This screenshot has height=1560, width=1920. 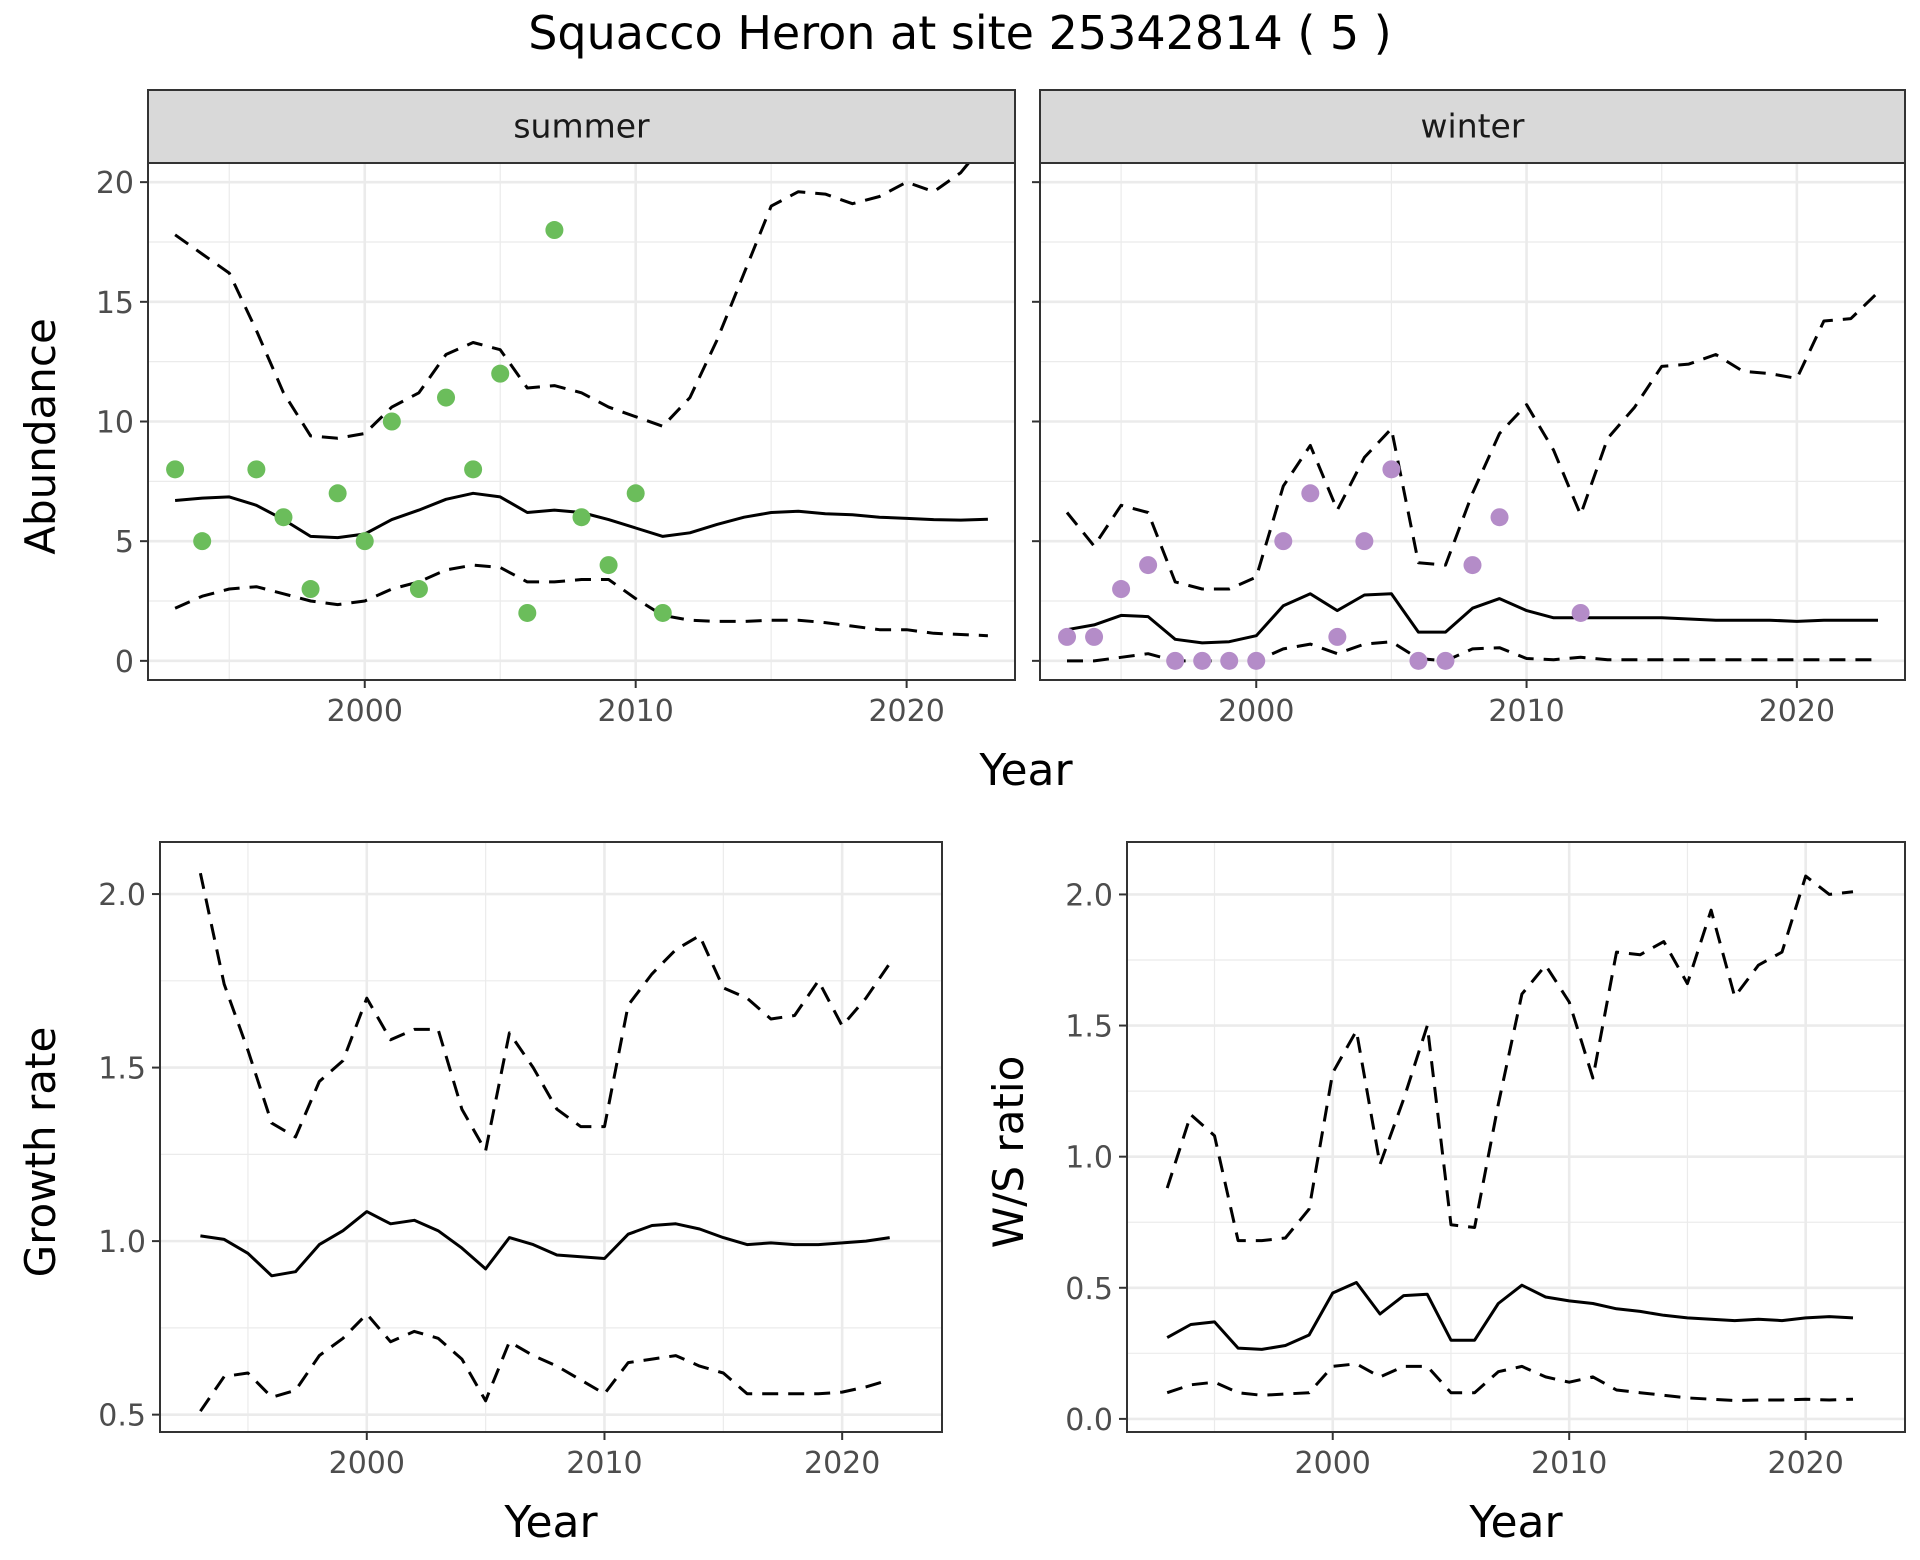 What do you see at coordinates (1008, 1152) in the screenshot?
I see `y-axis-title: W/S ratio` at bounding box center [1008, 1152].